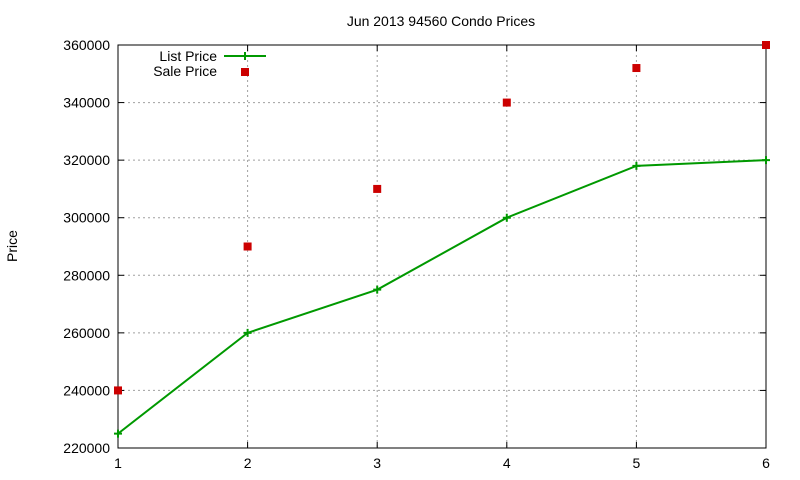 The height and width of the screenshot is (480, 800). I want to click on legend-label-sale-price: Sale Price, so click(185, 71).